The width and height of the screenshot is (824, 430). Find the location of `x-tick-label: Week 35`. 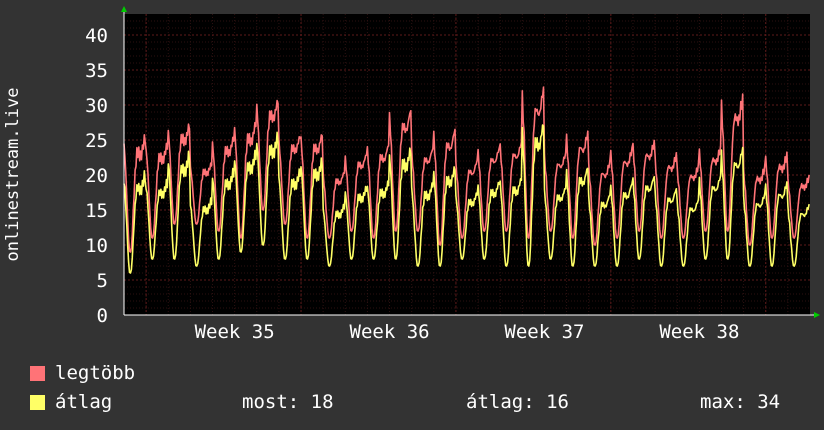

x-tick-label: Week 35 is located at coordinates (235, 332).